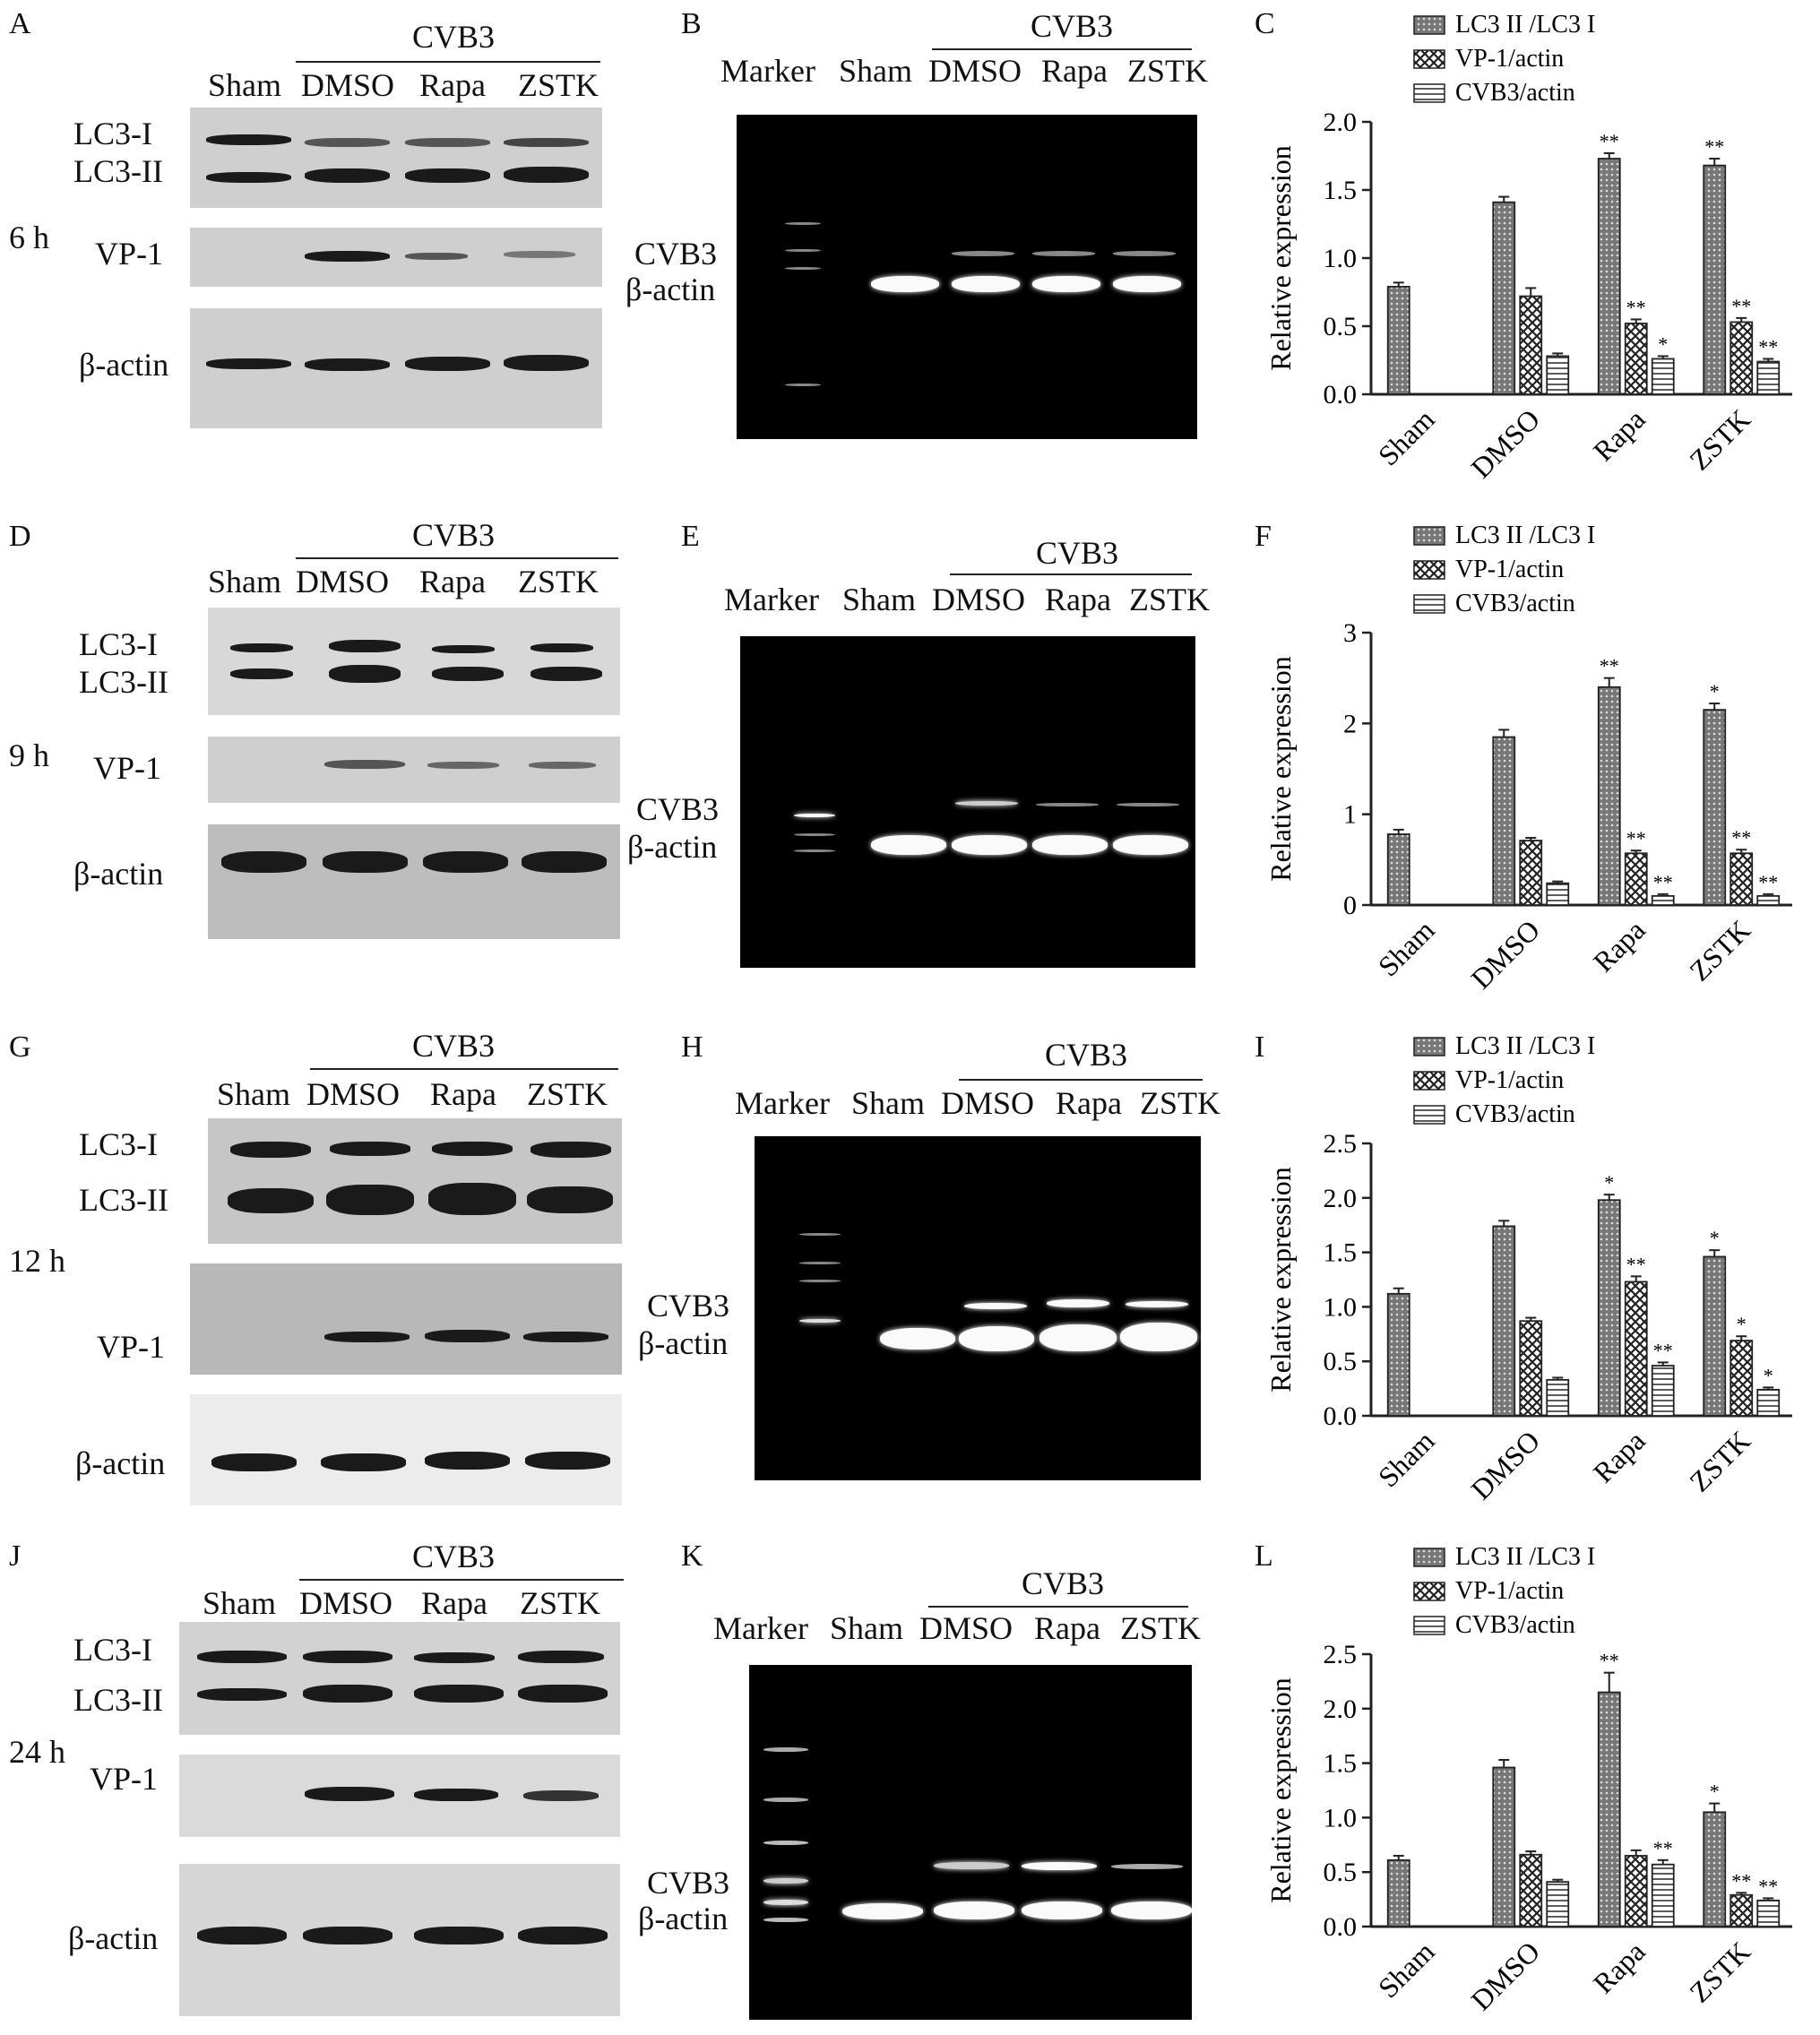  Describe the element at coordinates (1264, 1556) in the screenshot. I see `panel-letter-l: L` at that location.